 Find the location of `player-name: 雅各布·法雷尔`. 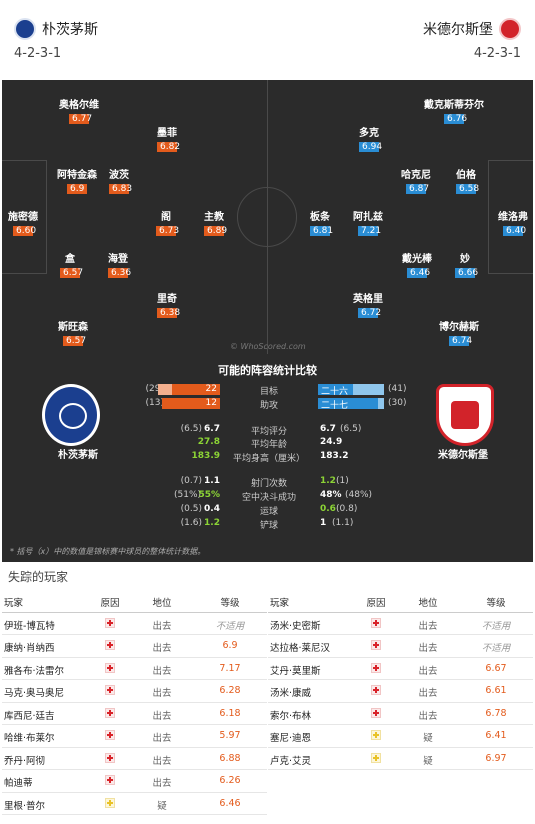

player-name: 雅各布·法雷尔 is located at coordinates (34, 671).